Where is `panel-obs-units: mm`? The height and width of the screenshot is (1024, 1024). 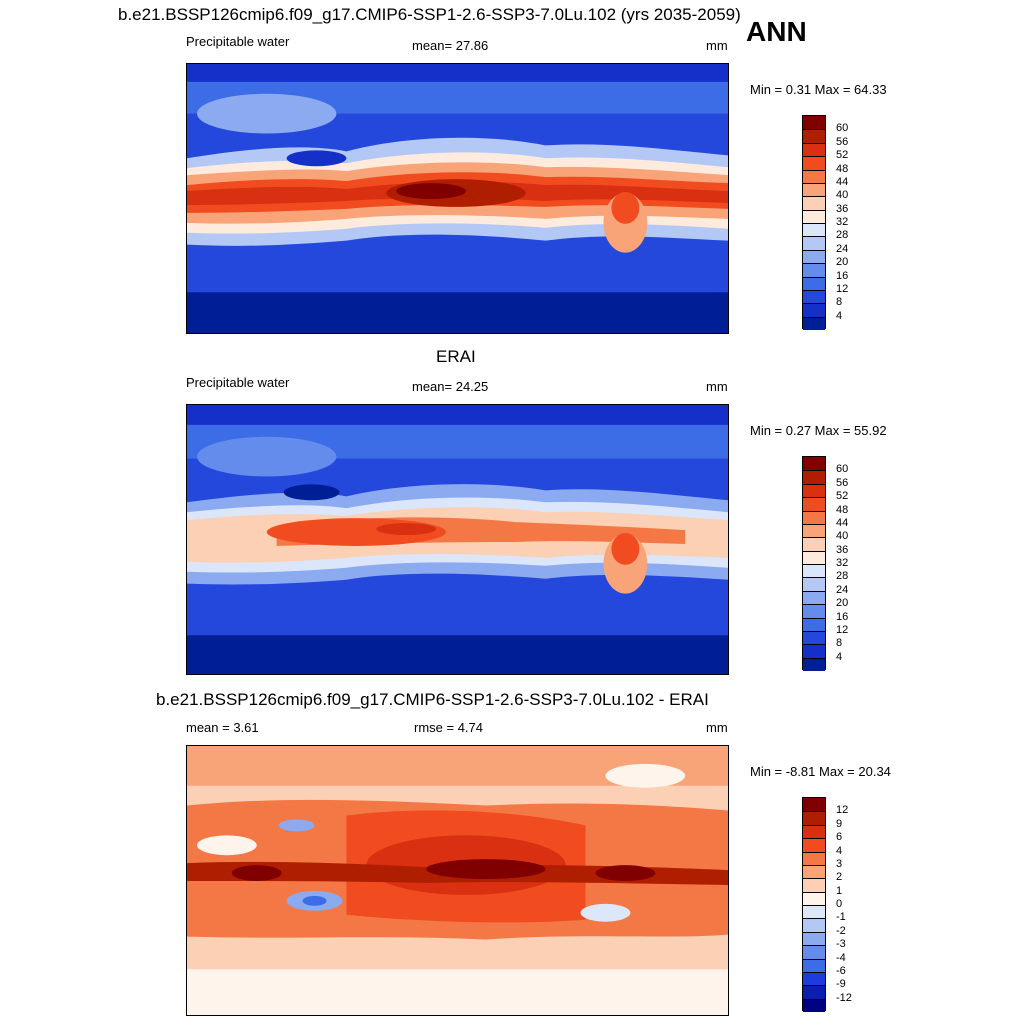
panel-obs-units: mm is located at coordinates (717, 386).